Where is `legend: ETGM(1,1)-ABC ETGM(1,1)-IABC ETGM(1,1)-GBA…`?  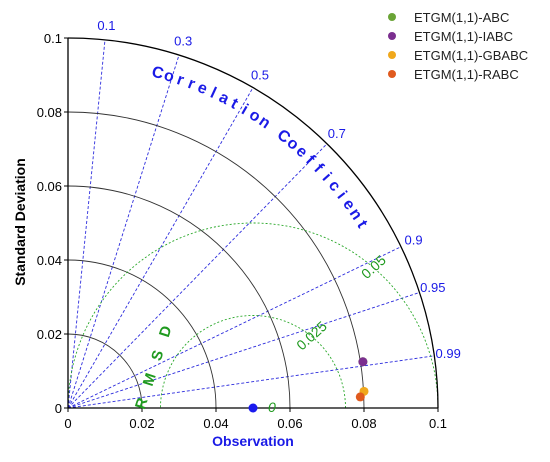
legend: ETGM(1,1)-ABC ETGM(1,1)-IABC ETGM(1,1)-GBA… is located at coordinates (458, 46).